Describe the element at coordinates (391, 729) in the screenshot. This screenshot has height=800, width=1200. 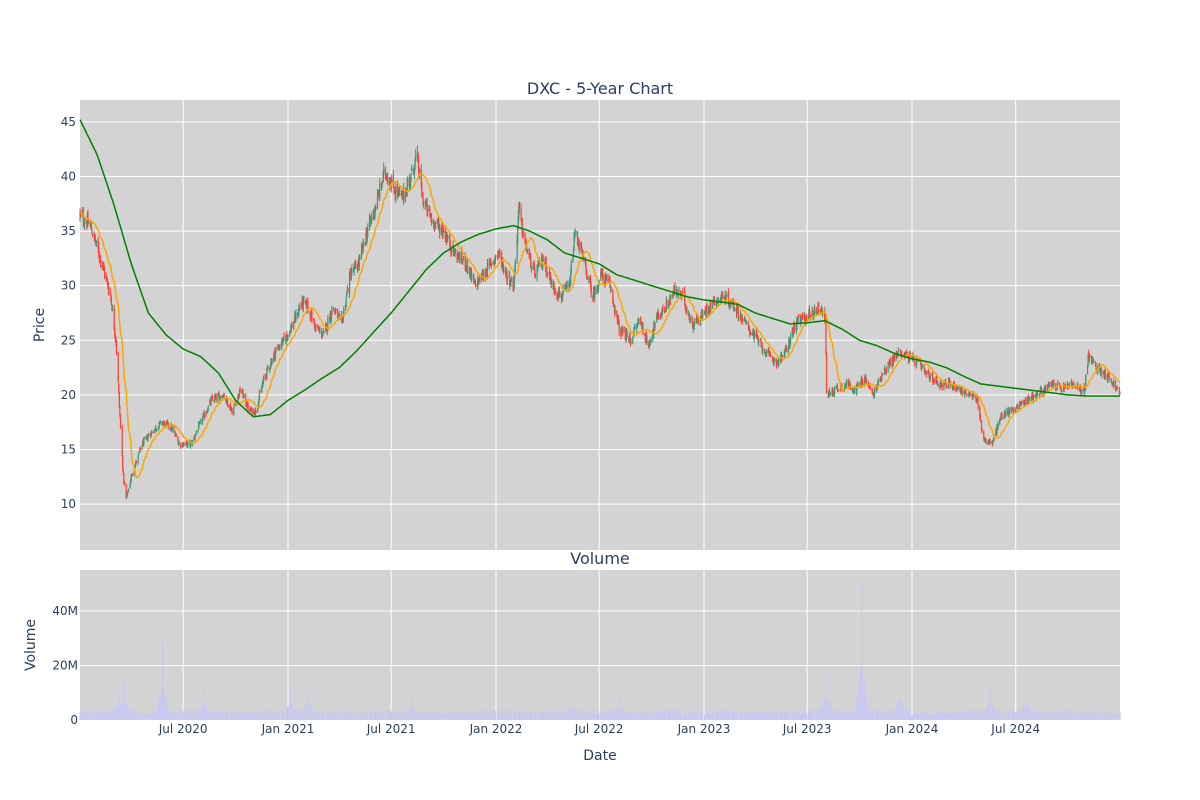
I see `date-tick-label: Jul 2021` at that location.